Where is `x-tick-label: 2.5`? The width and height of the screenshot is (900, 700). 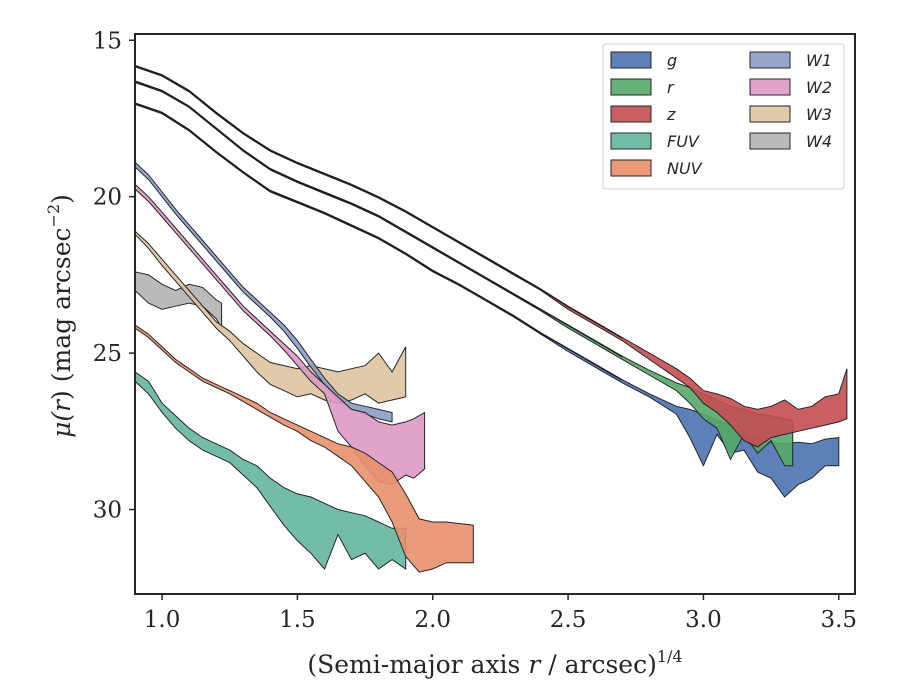 x-tick-label: 2.5 is located at coordinates (568, 620).